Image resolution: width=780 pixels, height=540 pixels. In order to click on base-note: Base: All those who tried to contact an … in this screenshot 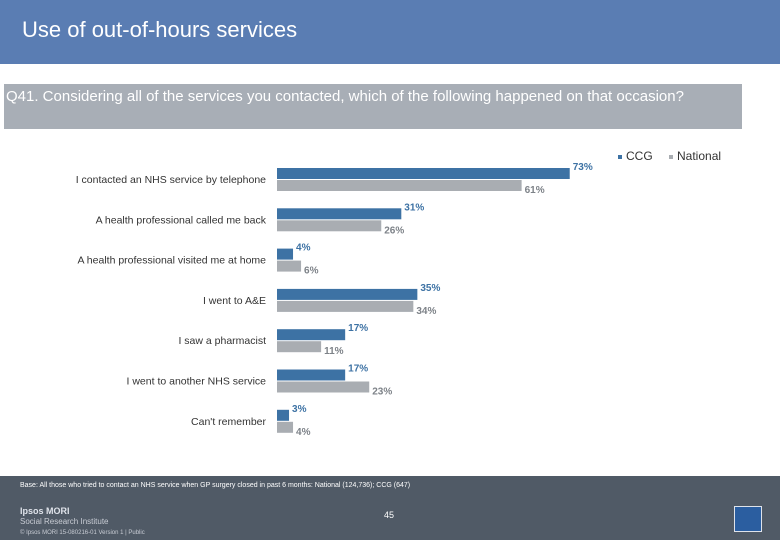, I will do `click(215, 485)`.